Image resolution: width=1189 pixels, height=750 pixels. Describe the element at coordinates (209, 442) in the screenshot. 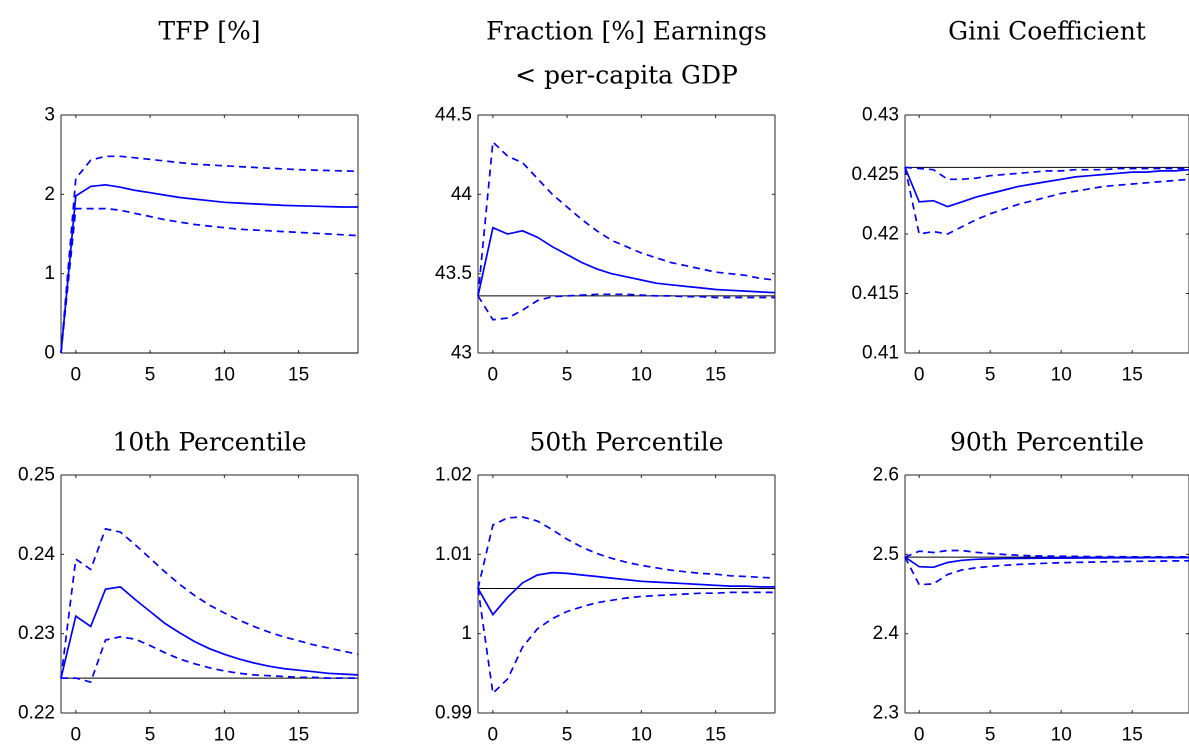

I see `chart-title: 10th Percentile` at that location.